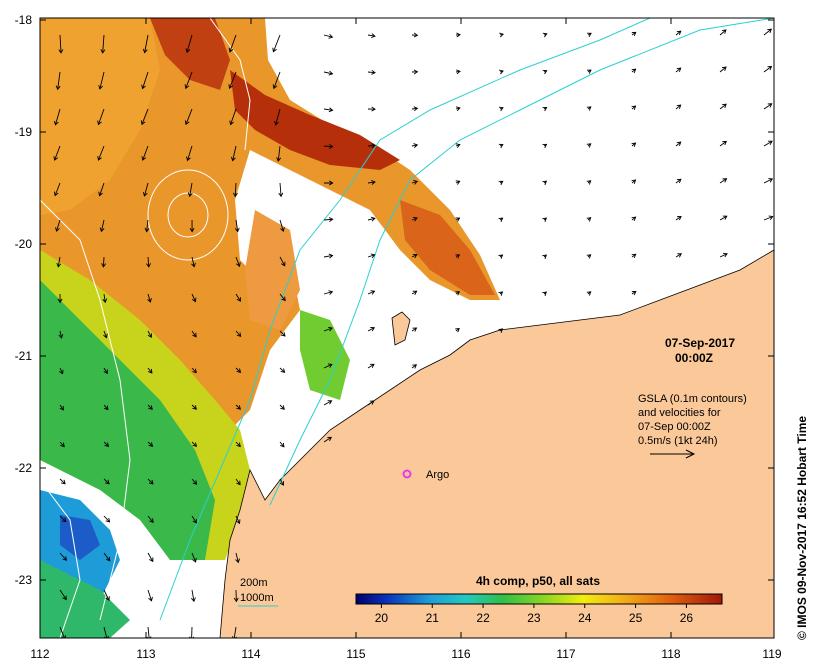 Image resolution: width=818 pixels, height=672 pixels. Describe the element at coordinates (539, 599) in the screenshot. I see `colorbar` at that location.